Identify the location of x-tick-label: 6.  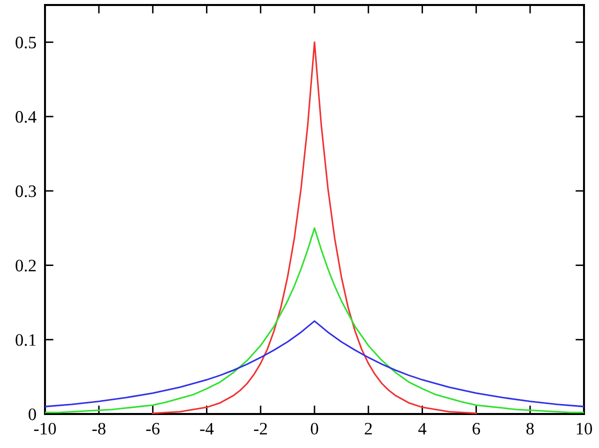
(476, 428).